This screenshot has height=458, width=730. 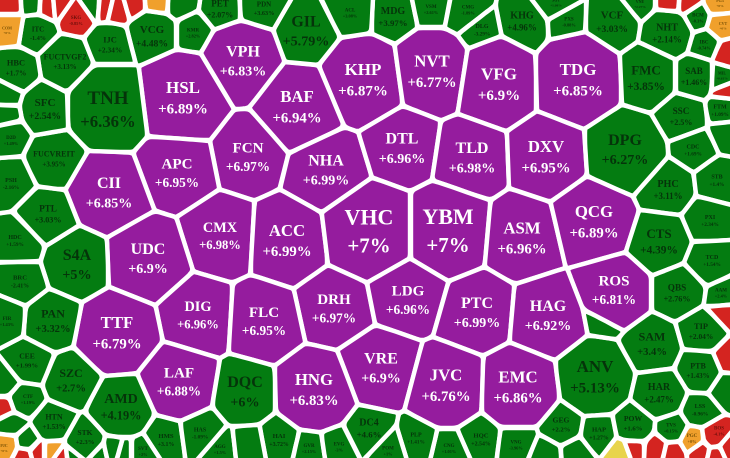 I want to click on svg-text: -0.88%, so click(x=569, y=25).